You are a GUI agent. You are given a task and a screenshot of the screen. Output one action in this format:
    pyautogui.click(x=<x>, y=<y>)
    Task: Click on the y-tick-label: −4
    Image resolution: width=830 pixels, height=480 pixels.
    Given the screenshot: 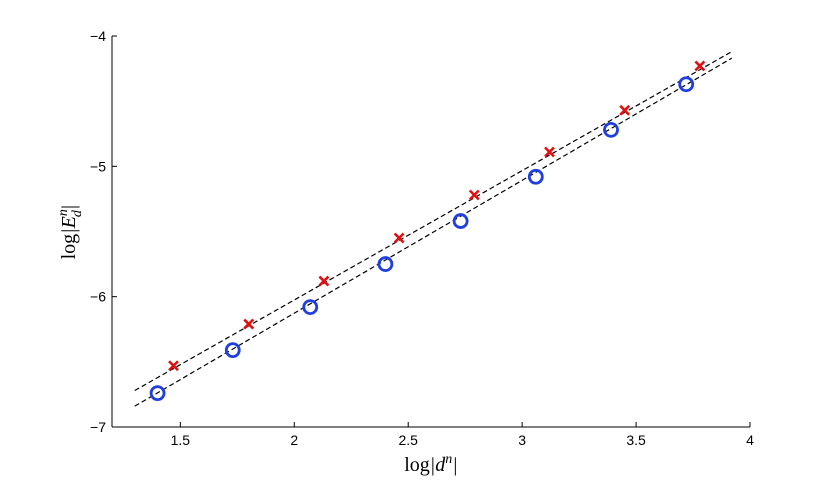 What is the action you would take?
    pyautogui.click(x=98, y=36)
    